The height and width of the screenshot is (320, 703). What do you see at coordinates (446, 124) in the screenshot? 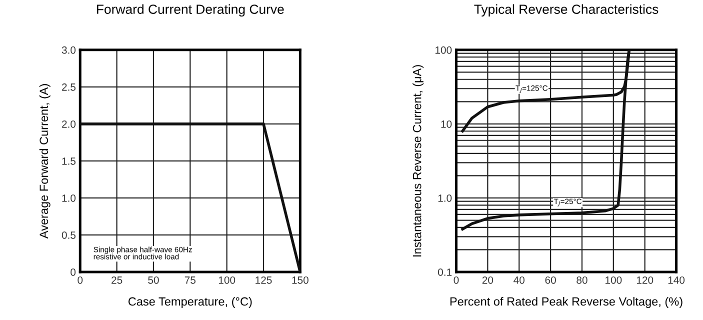
I see `y-tick-label: 10` at bounding box center [446, 124].